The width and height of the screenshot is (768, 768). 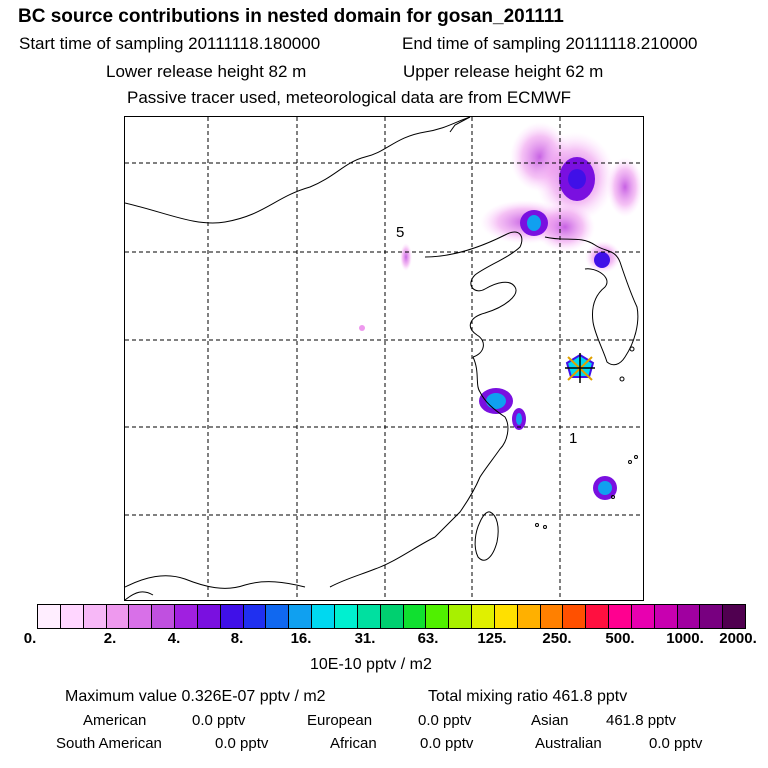 What do you see at coordinates (115, 720) in the screenshot?
I see `american-label: American` at bounding box center [115, 720].